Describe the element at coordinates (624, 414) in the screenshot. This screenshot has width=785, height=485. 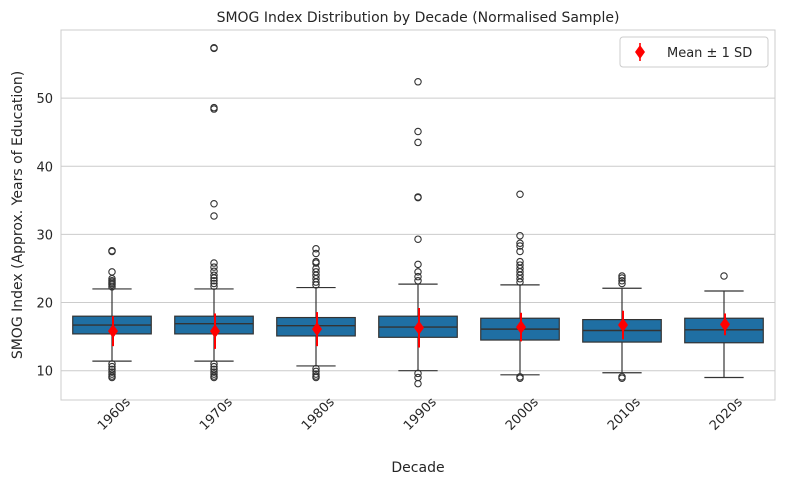
I see `x-tick-label: 2010s` at that location.